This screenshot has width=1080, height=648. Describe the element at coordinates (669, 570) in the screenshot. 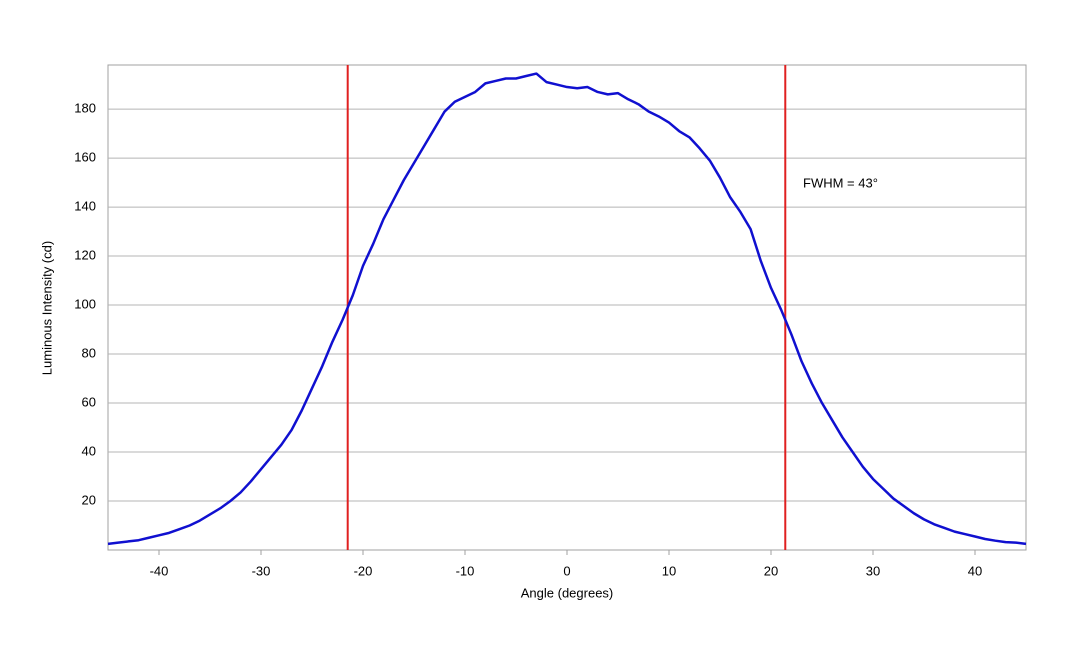

I see `x-tick-label: 10` at that location.